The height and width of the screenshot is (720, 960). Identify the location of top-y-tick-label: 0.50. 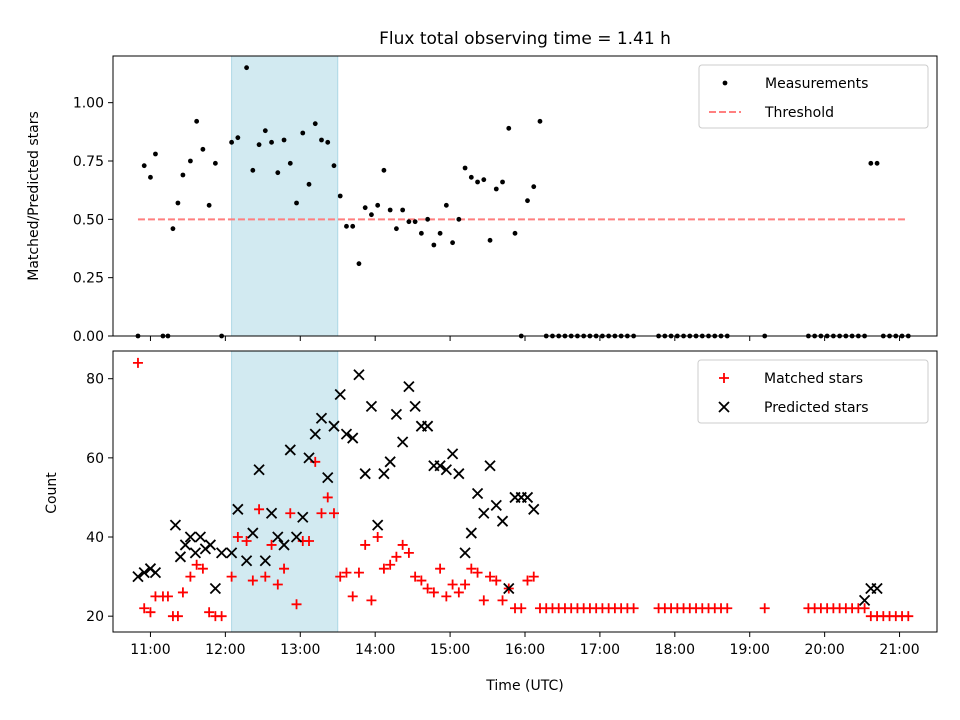
(88, 220).